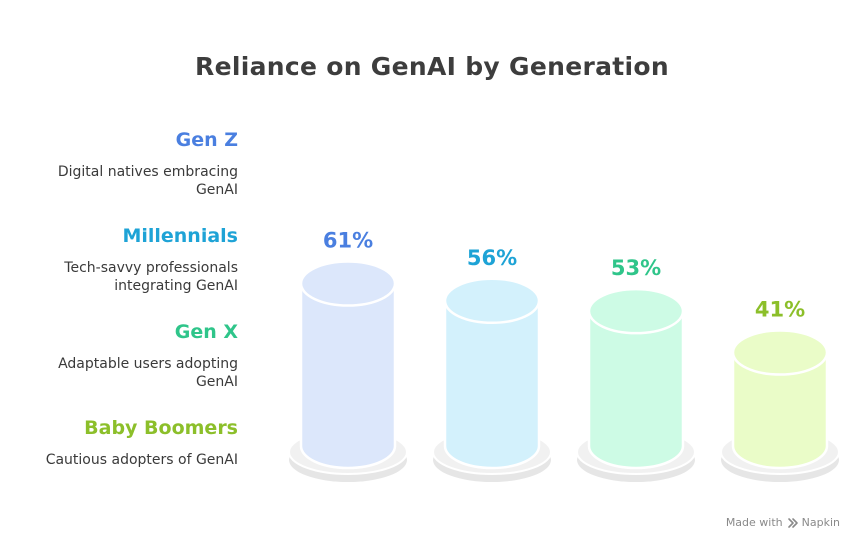 This screenshot has height=552, width=864. I want to click on chart-title: Reliance on GenAI by Generation, so click(432, 66).